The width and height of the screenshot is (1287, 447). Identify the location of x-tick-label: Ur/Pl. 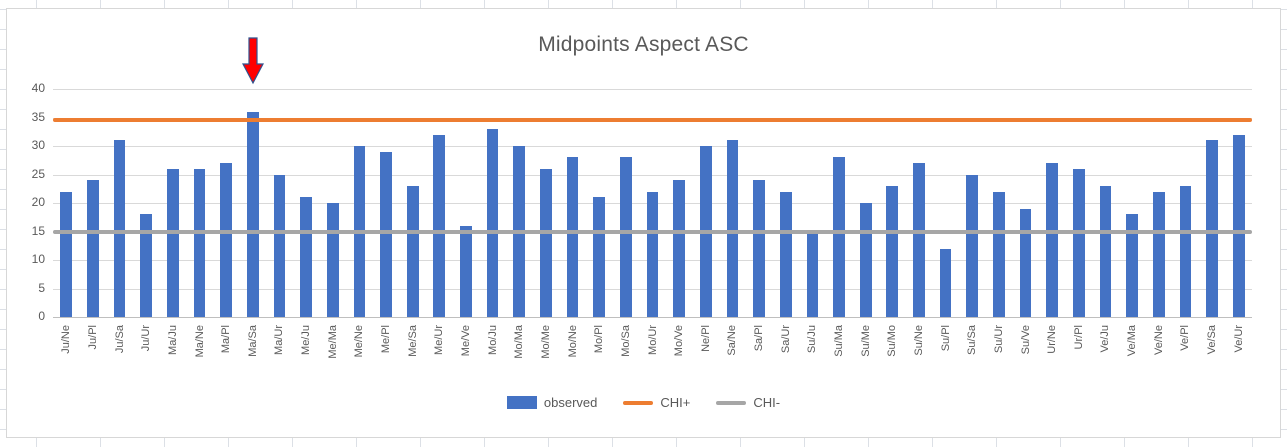
(1078, 337).